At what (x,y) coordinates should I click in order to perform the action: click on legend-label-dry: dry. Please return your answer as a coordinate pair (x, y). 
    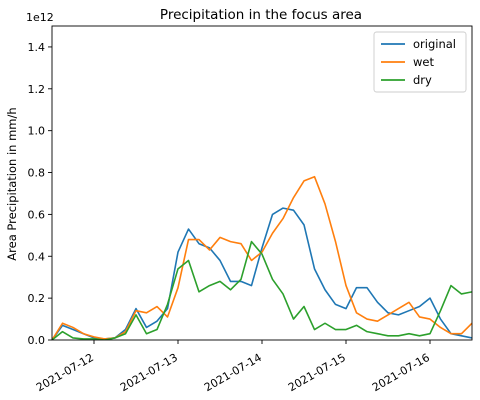
    Looking at the image, I should click on (422, 80).